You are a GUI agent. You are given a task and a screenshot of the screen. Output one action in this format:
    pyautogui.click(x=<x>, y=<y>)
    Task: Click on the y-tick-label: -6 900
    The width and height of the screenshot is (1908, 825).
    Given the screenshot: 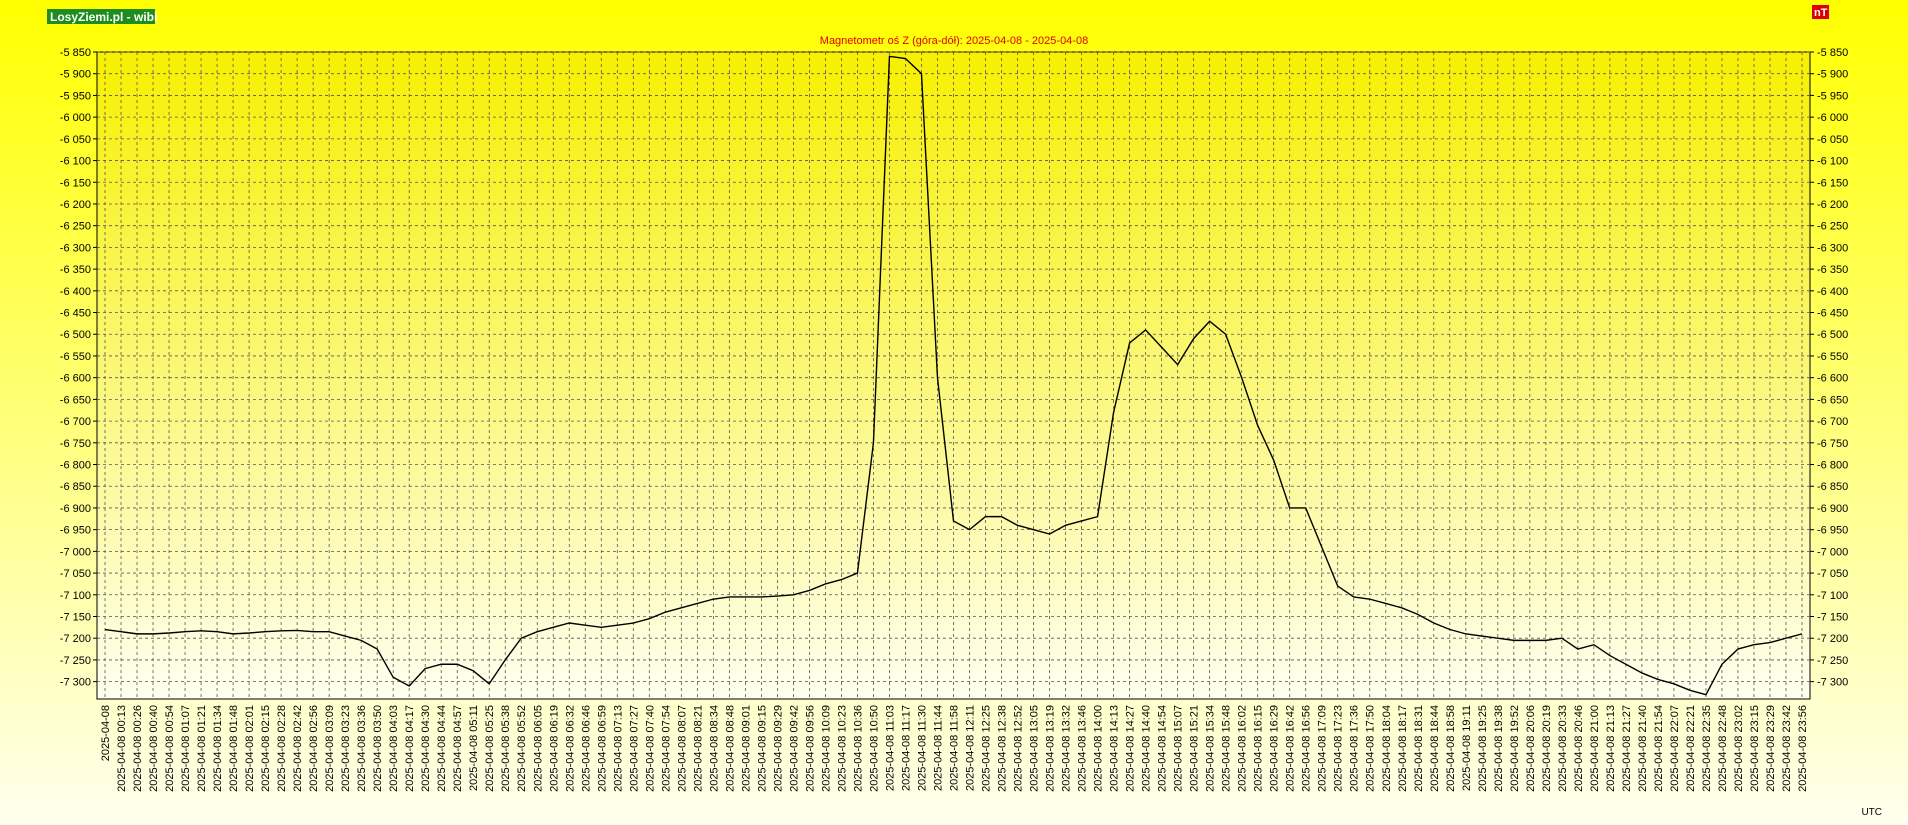 What is the action you would take?
    pyautogui.click(x=75, y=509)
    